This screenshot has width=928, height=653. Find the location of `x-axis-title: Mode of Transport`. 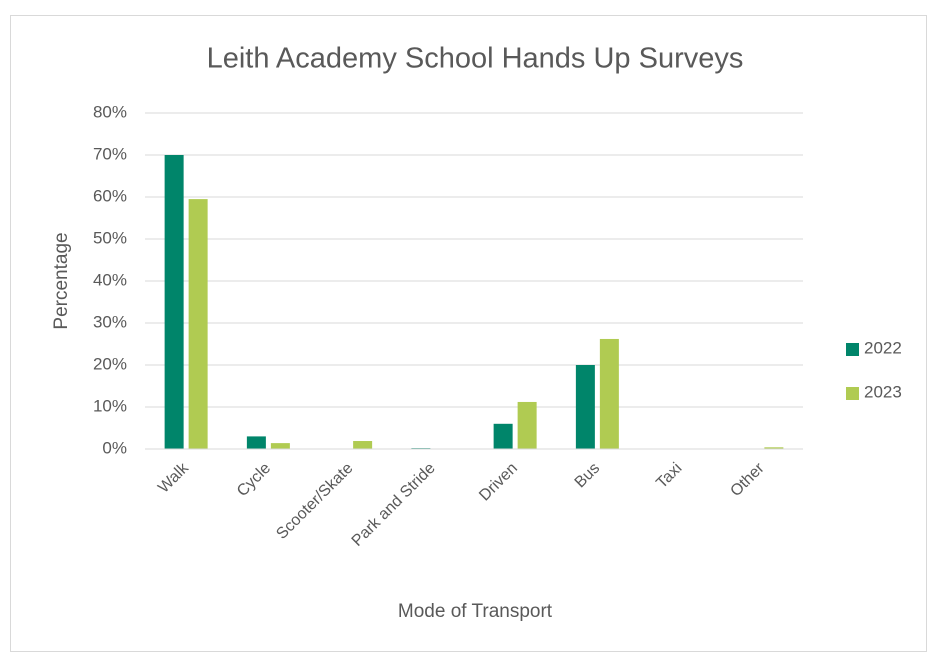

x-axis-title: Mode of Transport is located at coordinates (475, 611).